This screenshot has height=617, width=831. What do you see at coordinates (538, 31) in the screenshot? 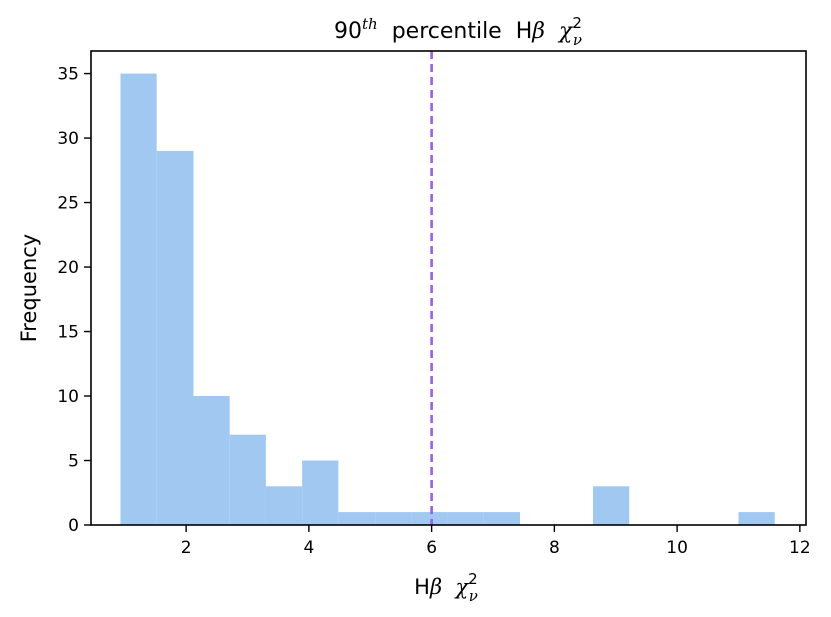
I see `title-beta: β` at bounding box center [538, 31].